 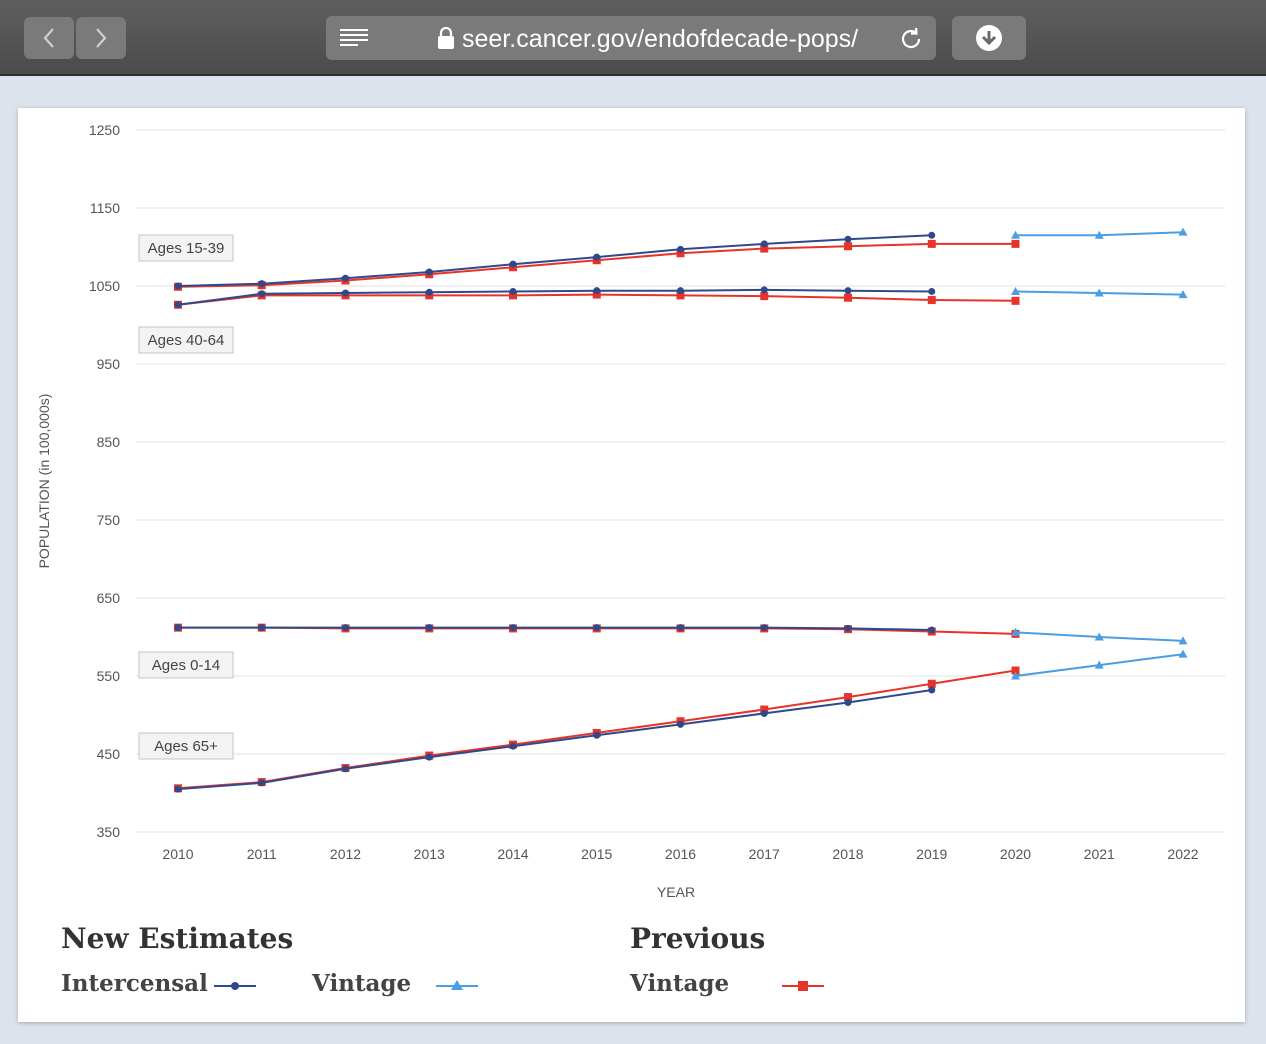 I want to click on x-tick-label: 2021, so click(x=1099, y=854).